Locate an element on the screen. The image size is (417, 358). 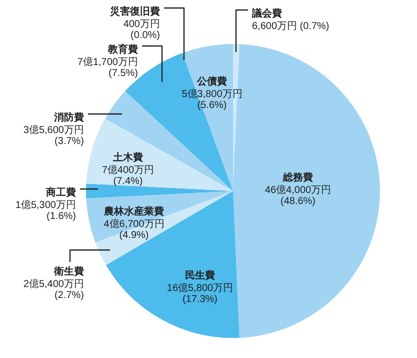
data-label: 46億4,000万円 (48.6%) is located at coordinates (298, 195).